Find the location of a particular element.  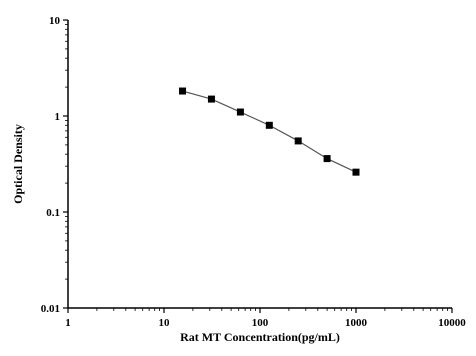

x-axis-label: Rat MT Concentration(pg/mL) is located at coordinates (260, 337).